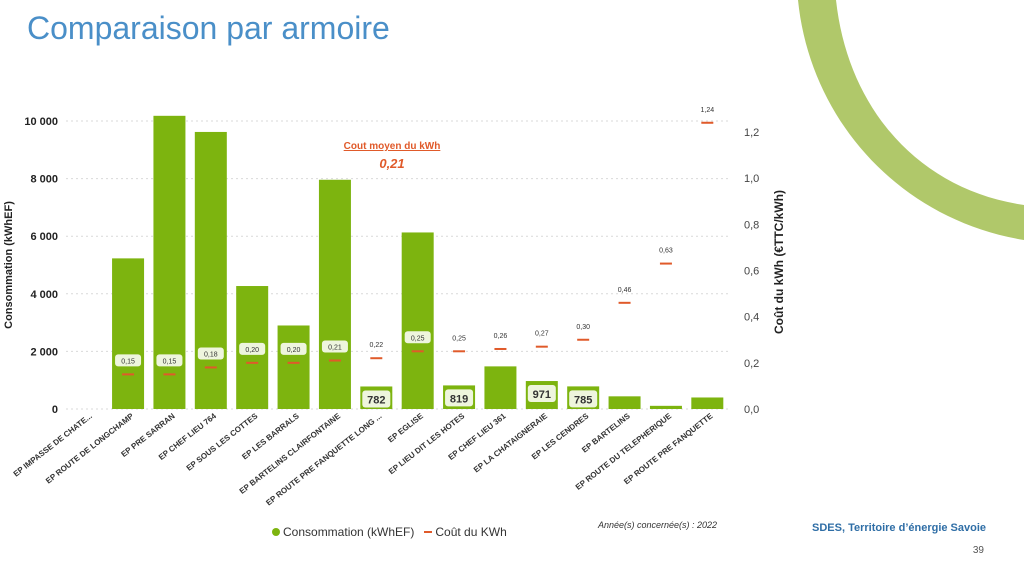 The image size is (1024, 576). I want to click on year-note: Année(s) concernée(s) : 2022, so click(658, 525).